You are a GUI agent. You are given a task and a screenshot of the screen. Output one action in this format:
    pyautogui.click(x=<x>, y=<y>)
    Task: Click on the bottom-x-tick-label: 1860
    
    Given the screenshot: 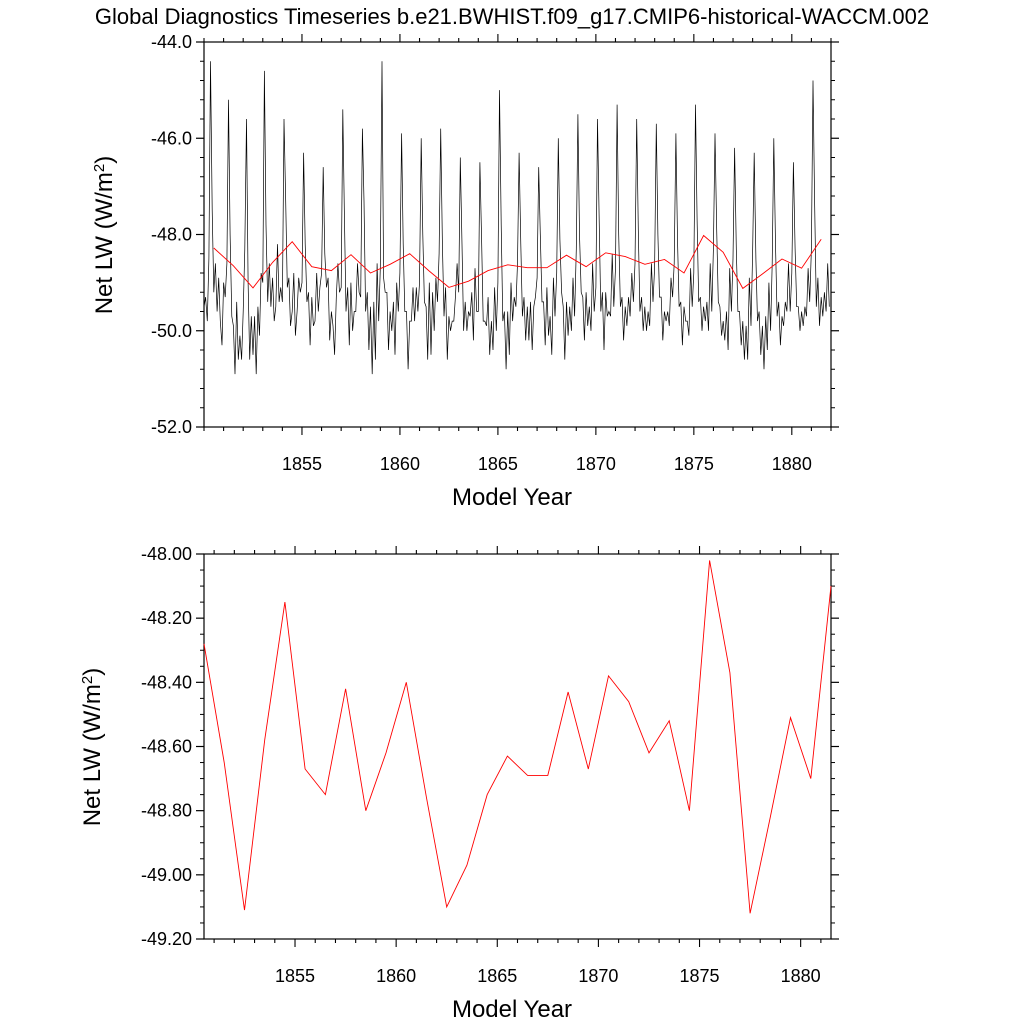 What is the action you would take?
    pyautogui.click(x=396, y=976)
    